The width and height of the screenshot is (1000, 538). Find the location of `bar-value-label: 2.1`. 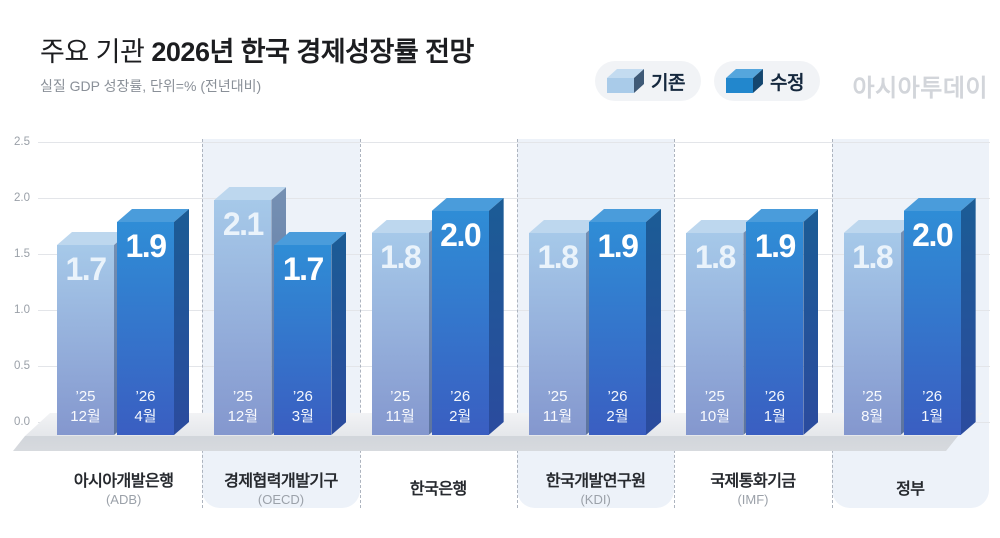

bar-value-label: 2.1 is located at coordinates (243, 224).